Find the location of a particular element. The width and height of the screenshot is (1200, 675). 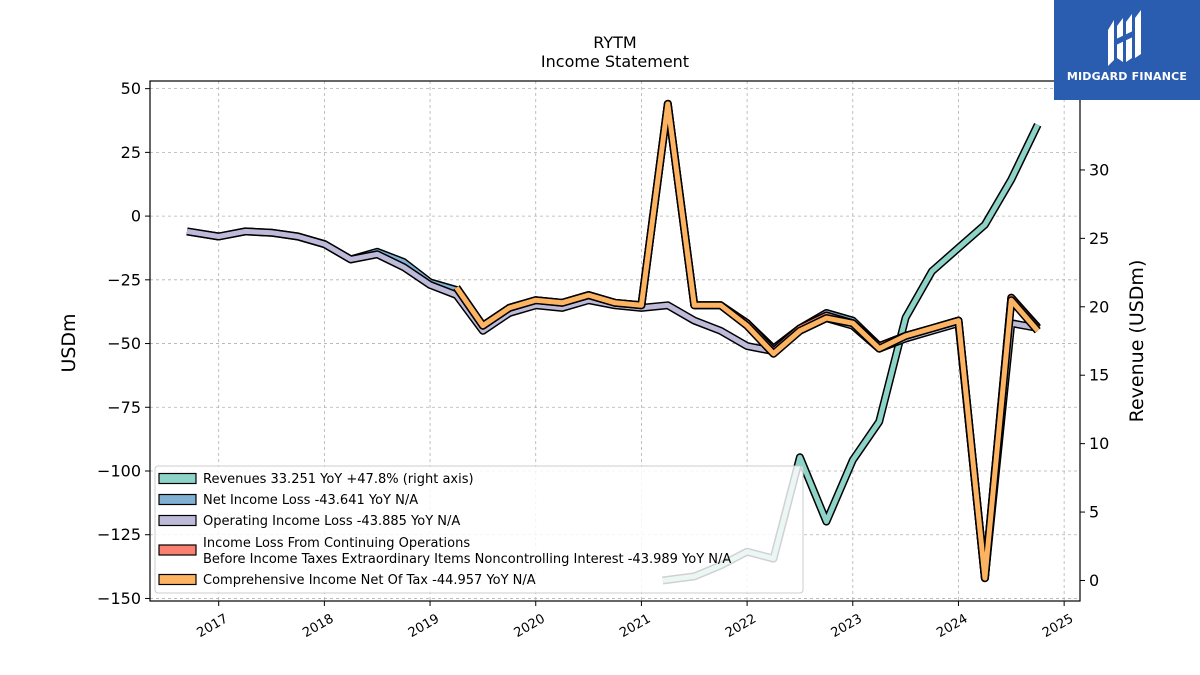

x-tick-label: 2021 is located at coordinates (635, 626).